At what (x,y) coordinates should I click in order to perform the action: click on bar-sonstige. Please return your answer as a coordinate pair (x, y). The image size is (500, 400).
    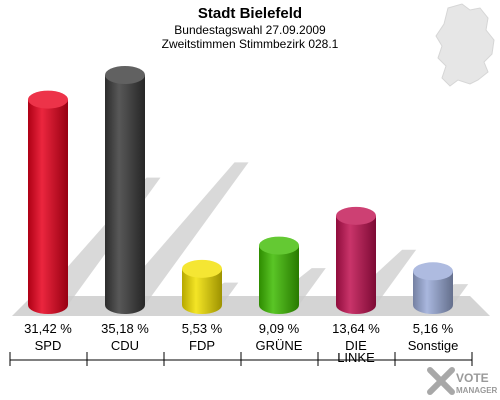
    Looking at the image, I should click on (433, 292).